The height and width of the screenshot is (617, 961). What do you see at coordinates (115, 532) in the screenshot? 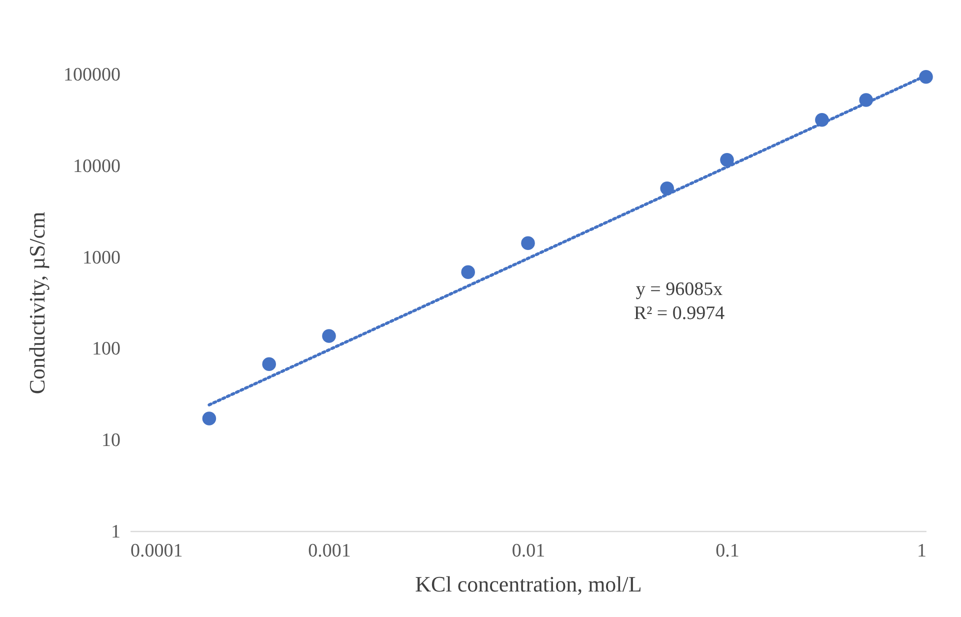
I see `y-tick-label: 1` at bounding box center [115, 532].